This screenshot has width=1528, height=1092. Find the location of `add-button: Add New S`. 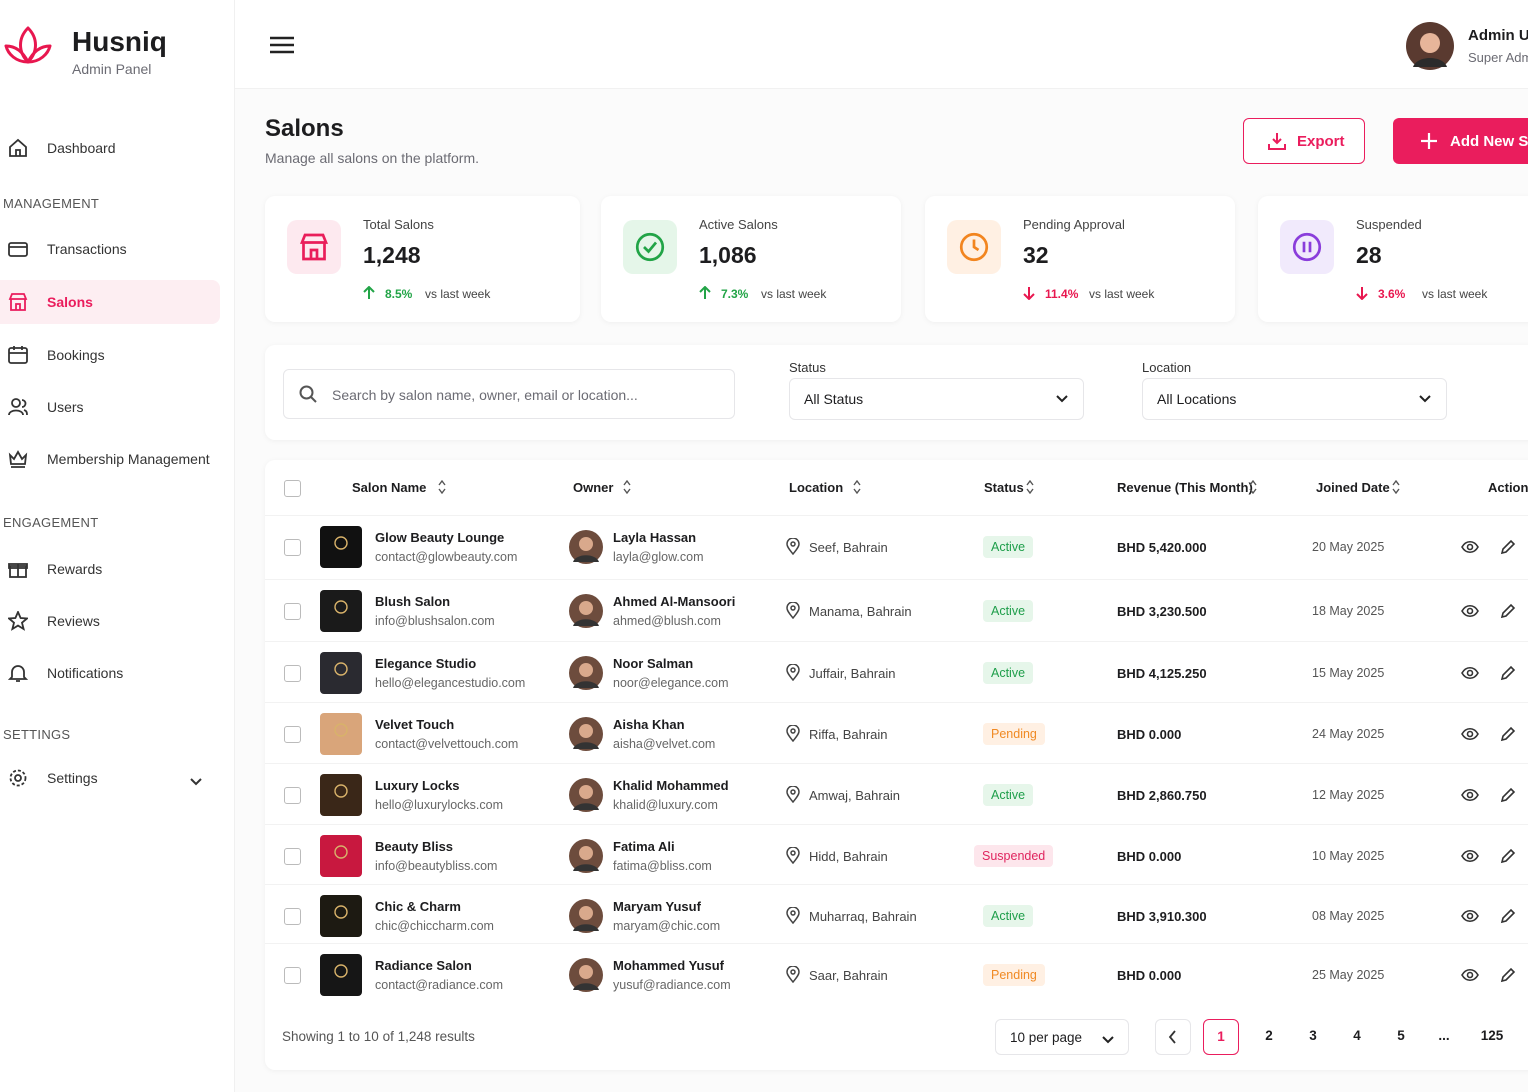

add-button: Add New S is located at coordinates (1460, 141).